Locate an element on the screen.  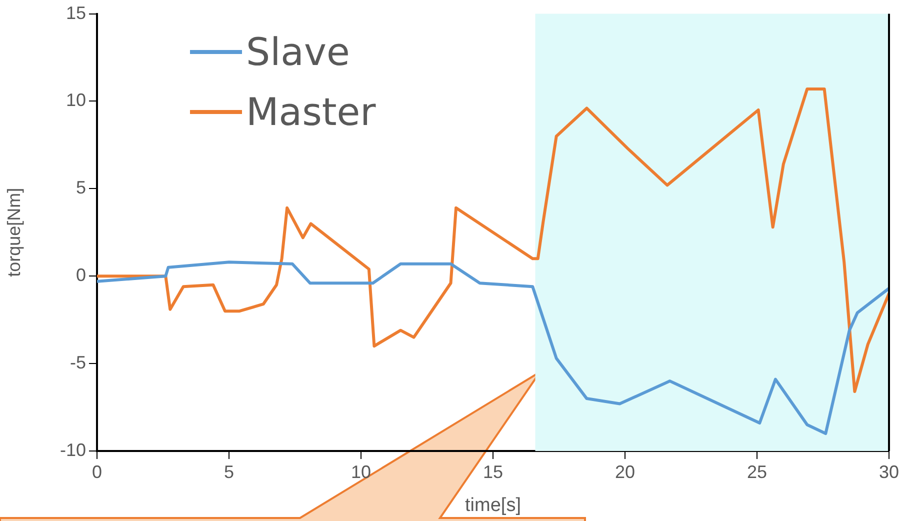
y-tick-label: 15 is located at coordinates (76, 12).